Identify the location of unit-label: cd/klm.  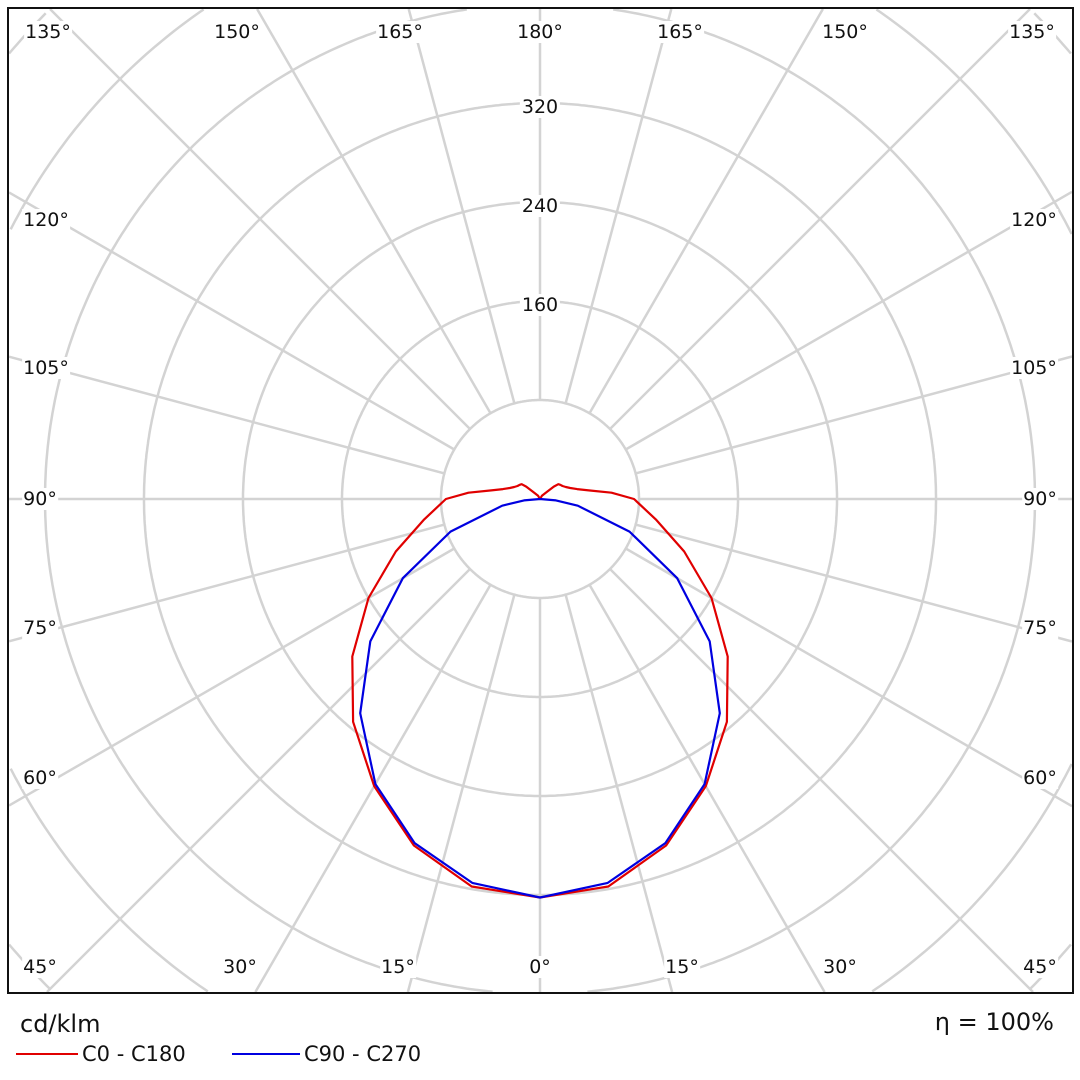
(60, 1024).